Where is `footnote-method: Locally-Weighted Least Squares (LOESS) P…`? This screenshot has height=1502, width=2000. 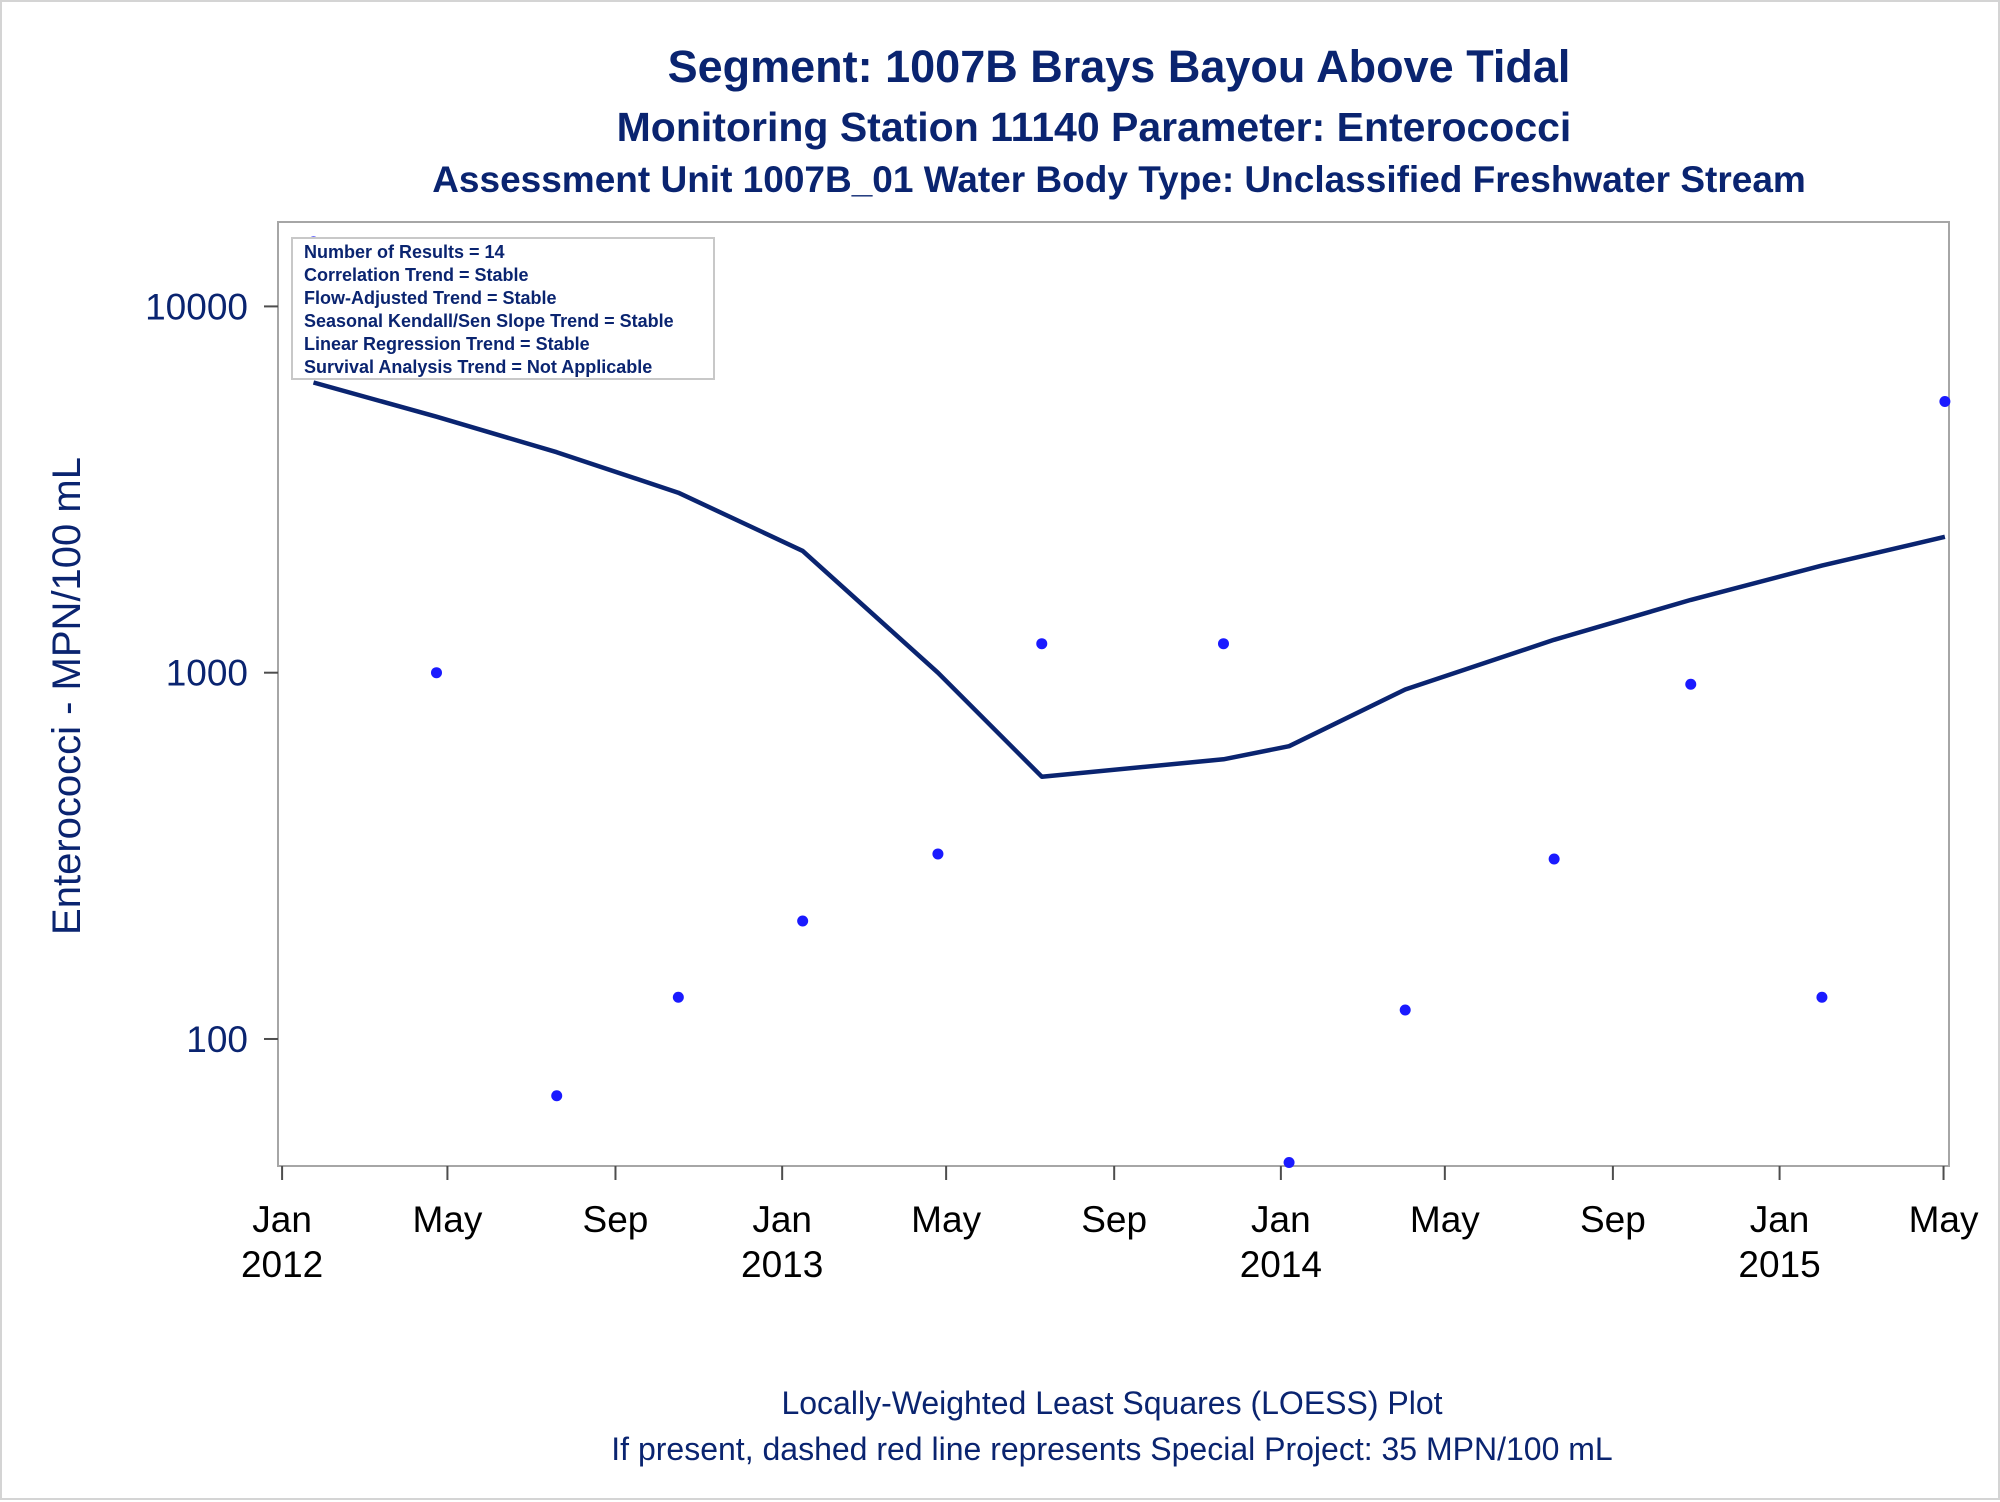 footnote-method: Locally-Weighted Least Squares (LOESS) P… is located at coordinates (1111, 1403).